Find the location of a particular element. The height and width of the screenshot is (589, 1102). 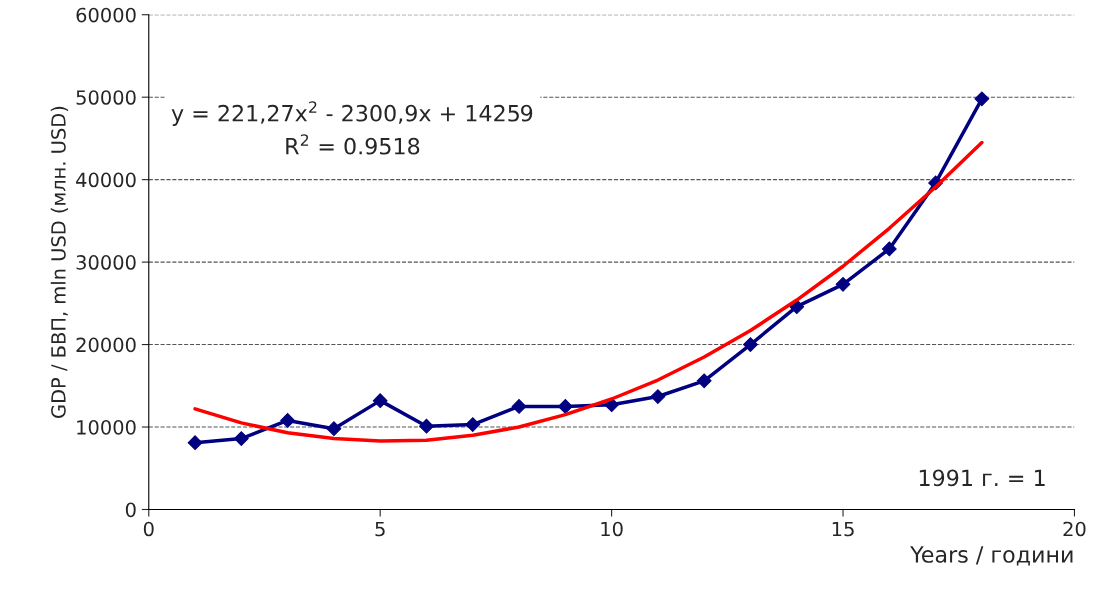

x-tick-label: 10 is located at coordinates (612, 529).